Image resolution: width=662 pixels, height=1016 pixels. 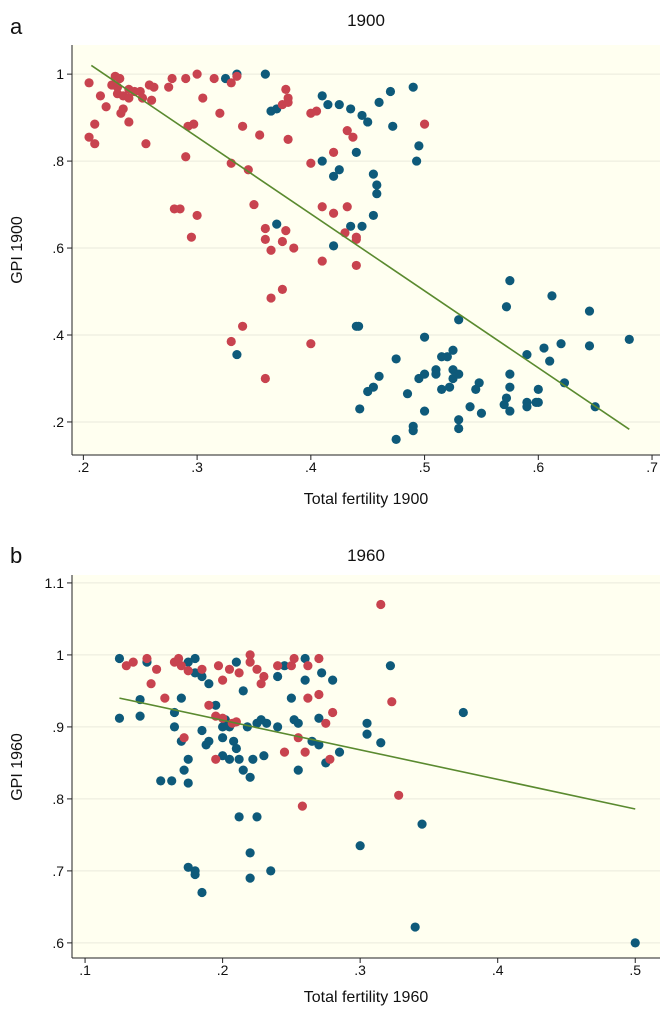 I want to click on x-axis-label: Total fertility 1960, so click(x=366, y=997).